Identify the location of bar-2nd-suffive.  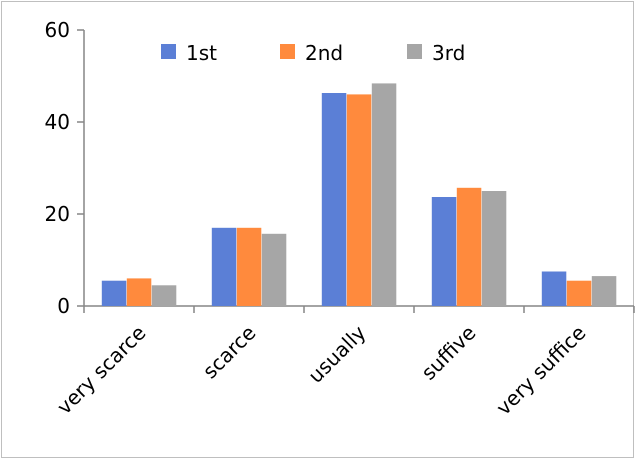
(469, 246).